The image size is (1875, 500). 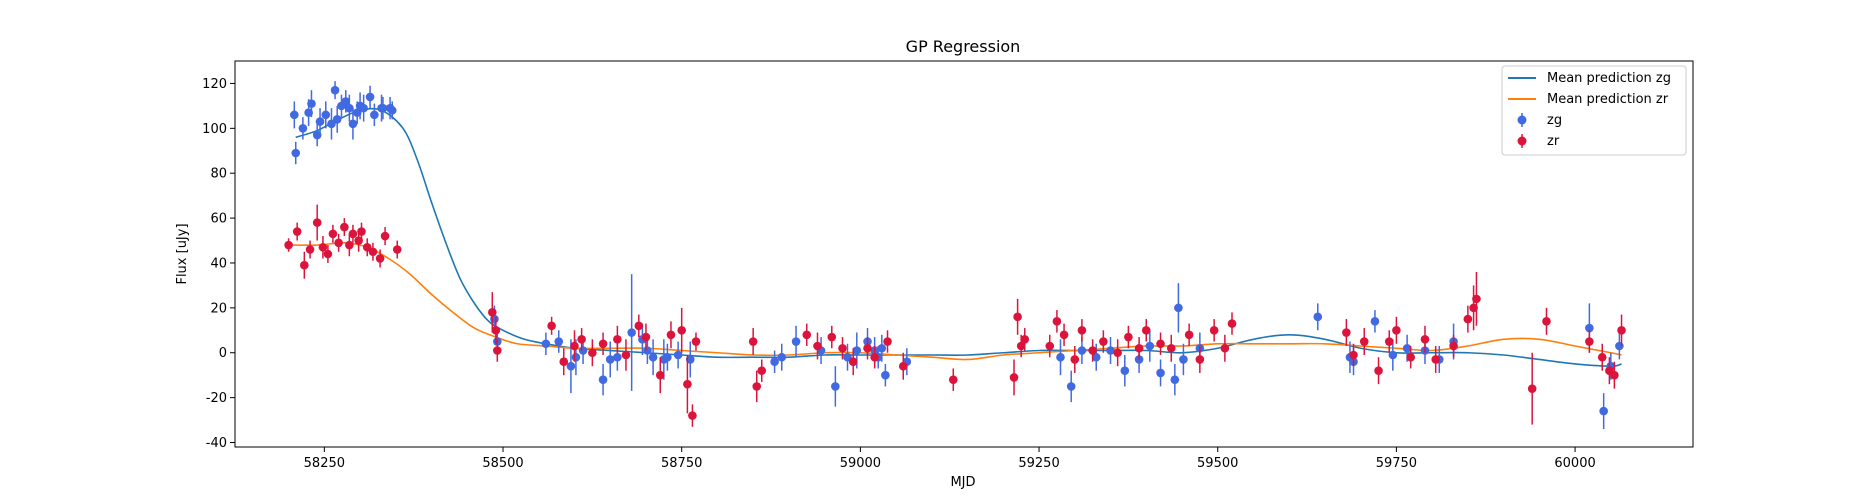 I want to click on y-tick-label: 0, so click(x=223, y=353).